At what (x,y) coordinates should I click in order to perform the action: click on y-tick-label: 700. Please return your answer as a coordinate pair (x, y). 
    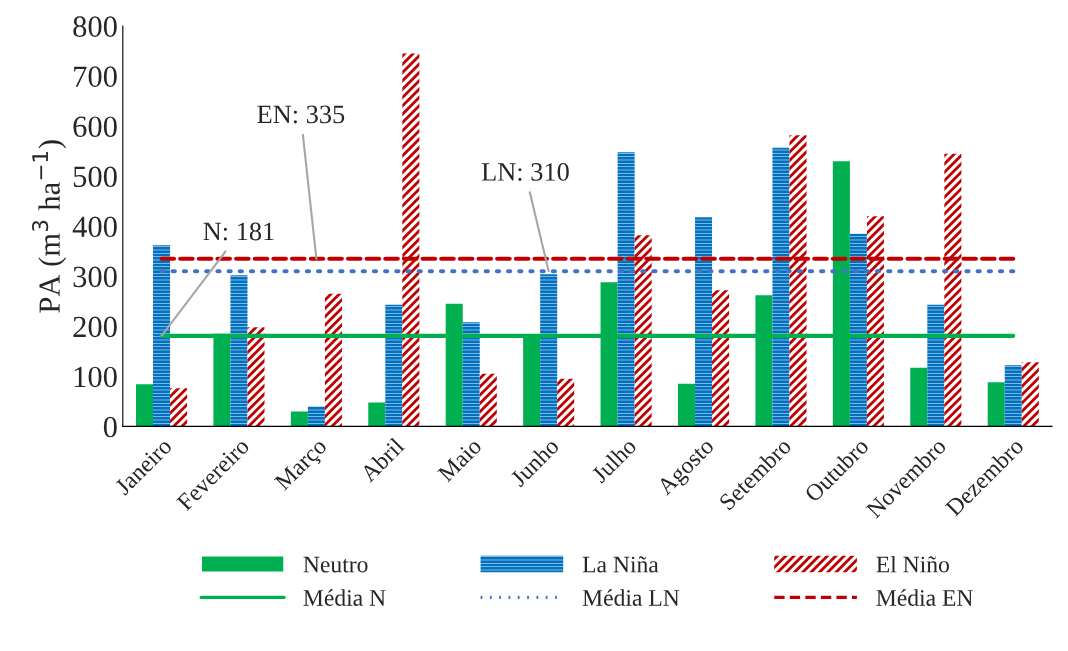
    Looking at the image, I should click on (95, 76).